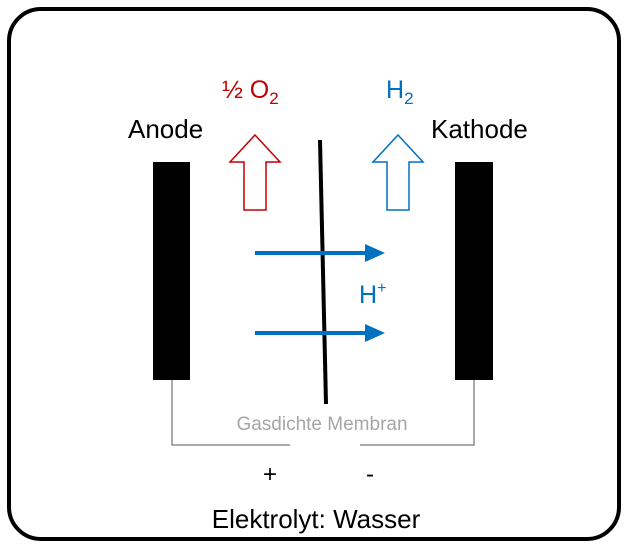  I want to click on anode-wire, so click(230, 413).